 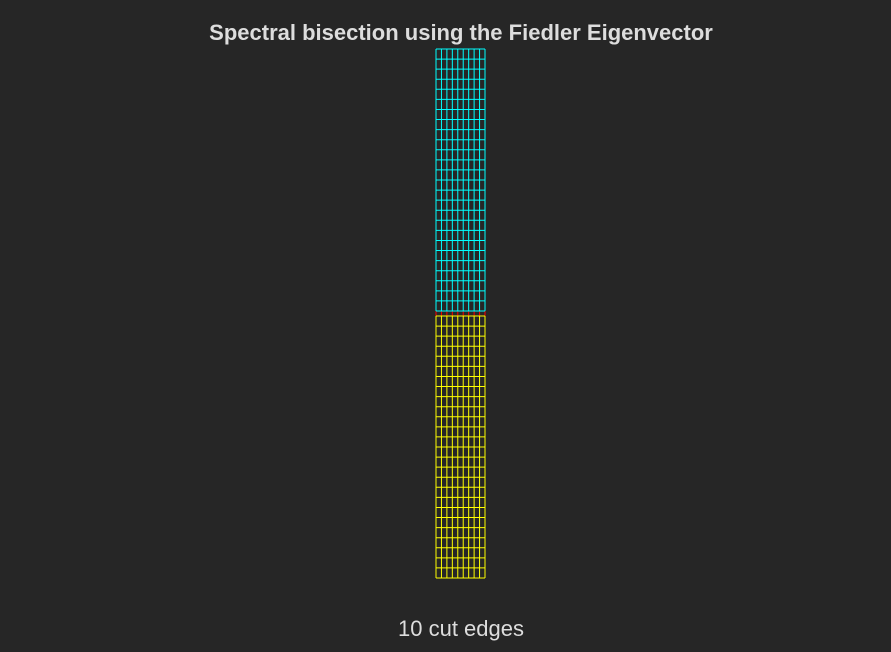 I want to click on partition-yellow, so click(x=460, y=447).